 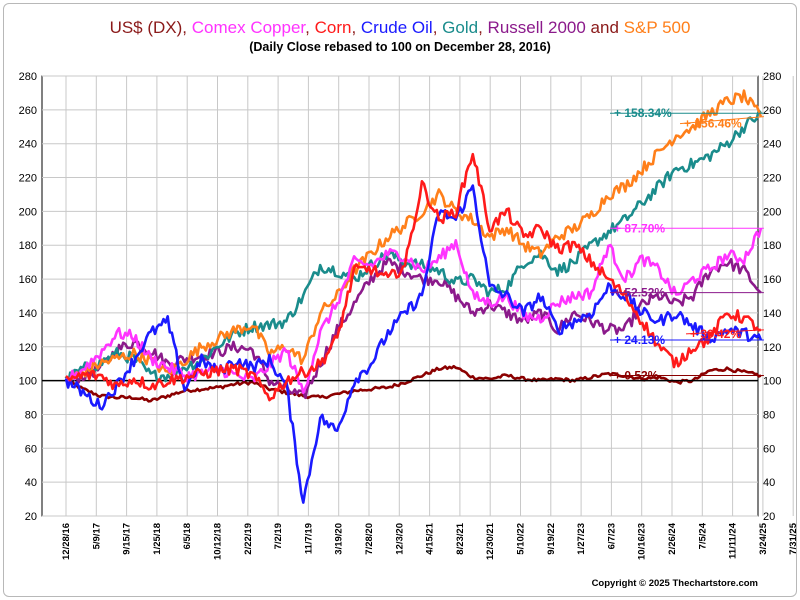 What do you see at coordinates (28, 179) in the screenshot?
I see `y-tick-label-left: 220` at bounding box center [28, 179].